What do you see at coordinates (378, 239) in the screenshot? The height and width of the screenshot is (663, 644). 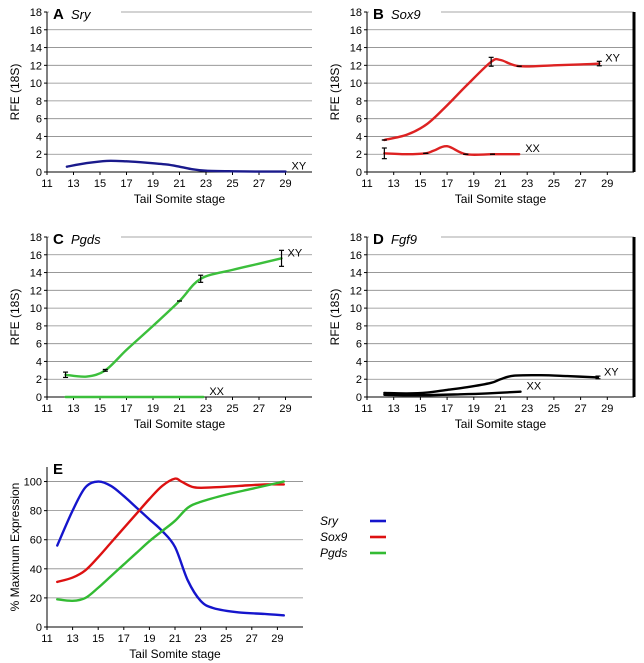 I see `panel-label: D` at bounding box center [378, 239].